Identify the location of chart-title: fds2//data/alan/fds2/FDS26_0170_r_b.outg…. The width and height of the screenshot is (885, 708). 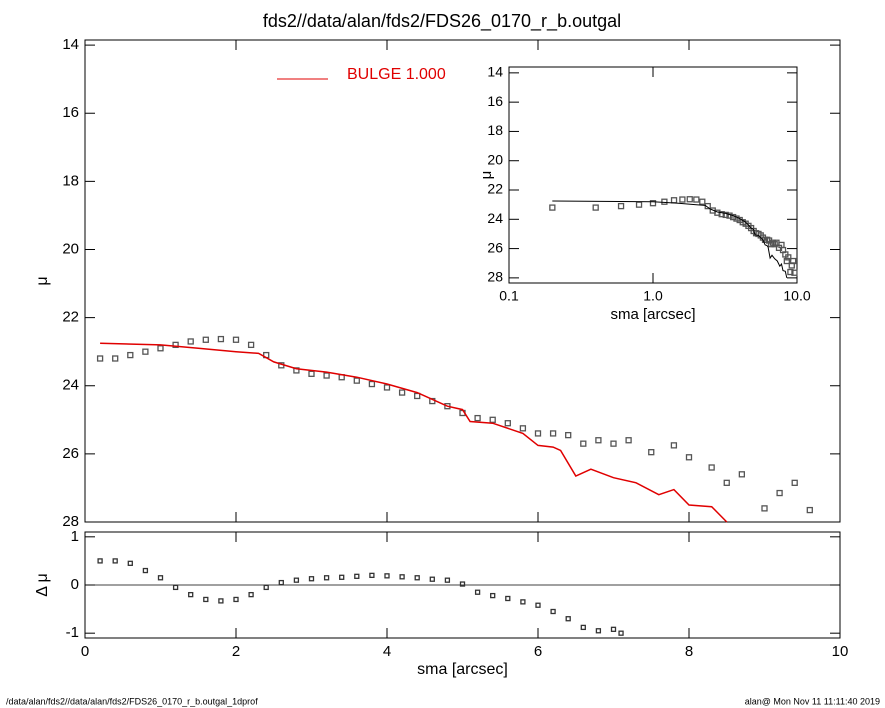
(442, 21).